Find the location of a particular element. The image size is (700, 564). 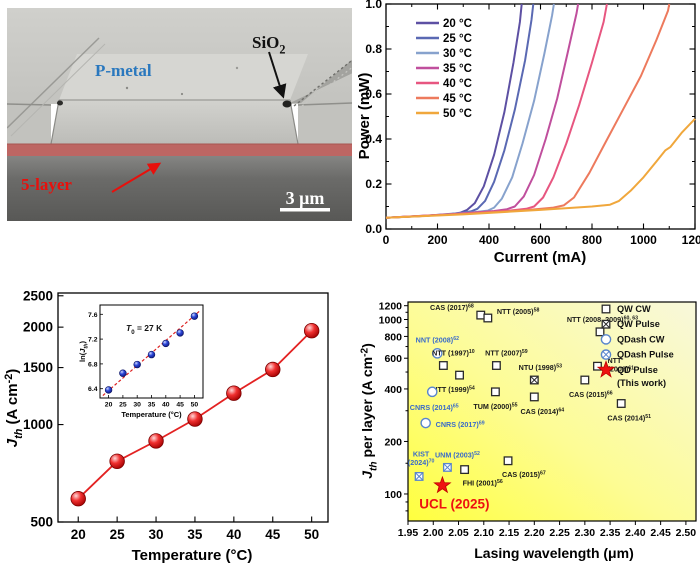

sem-ridge-sidewall-left is located at coordinates (55, 122).